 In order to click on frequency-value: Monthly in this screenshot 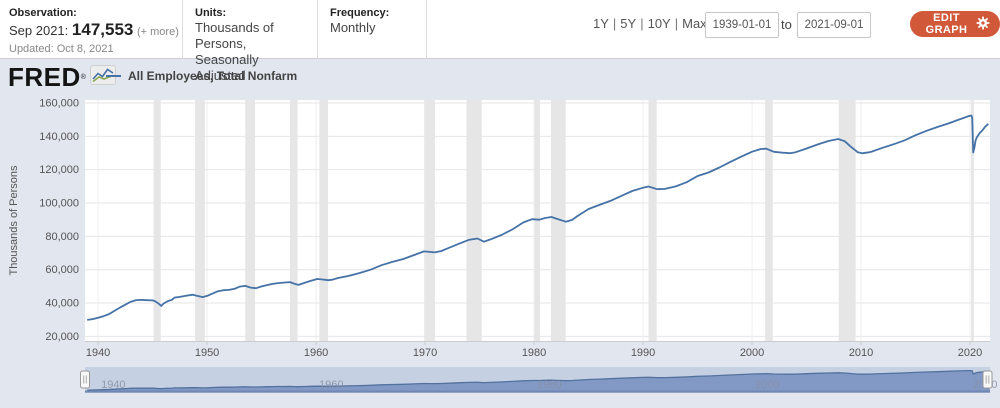, I will do `click(353, 27)`.